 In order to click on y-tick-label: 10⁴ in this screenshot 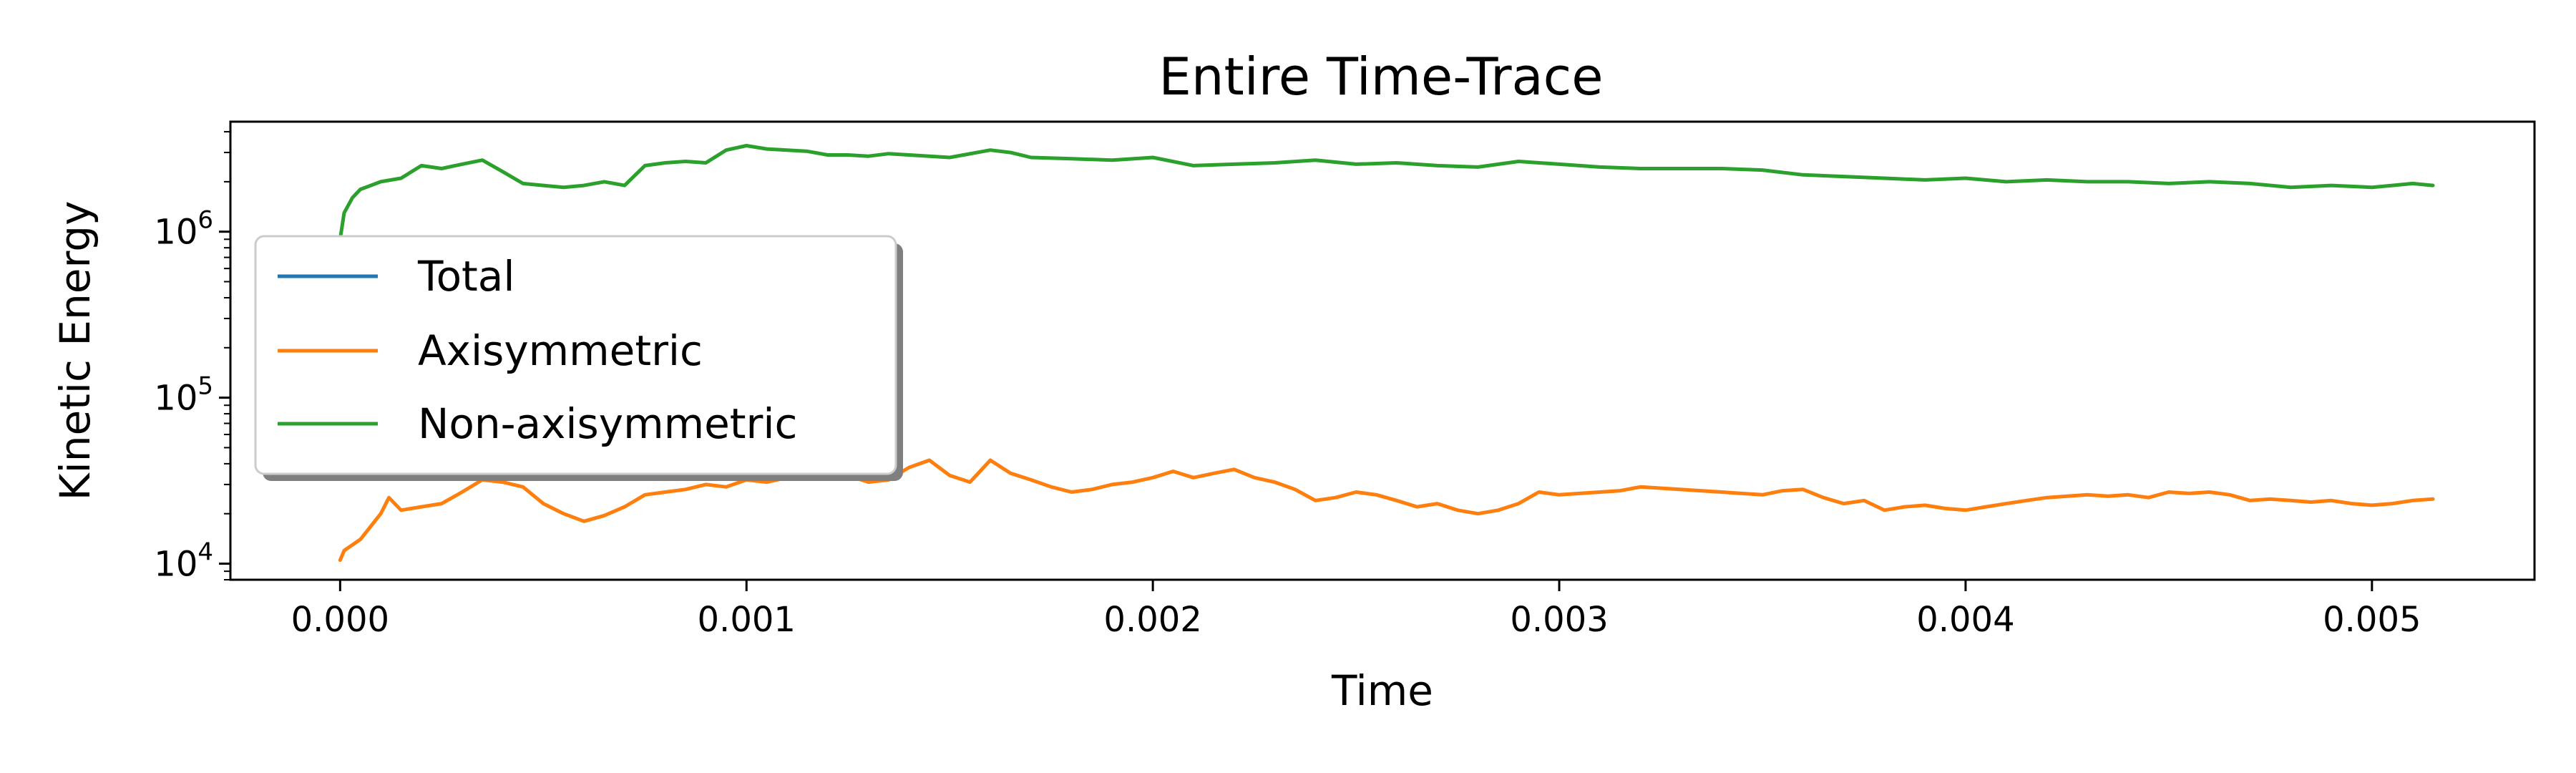, I will do `click(183, 561)`.